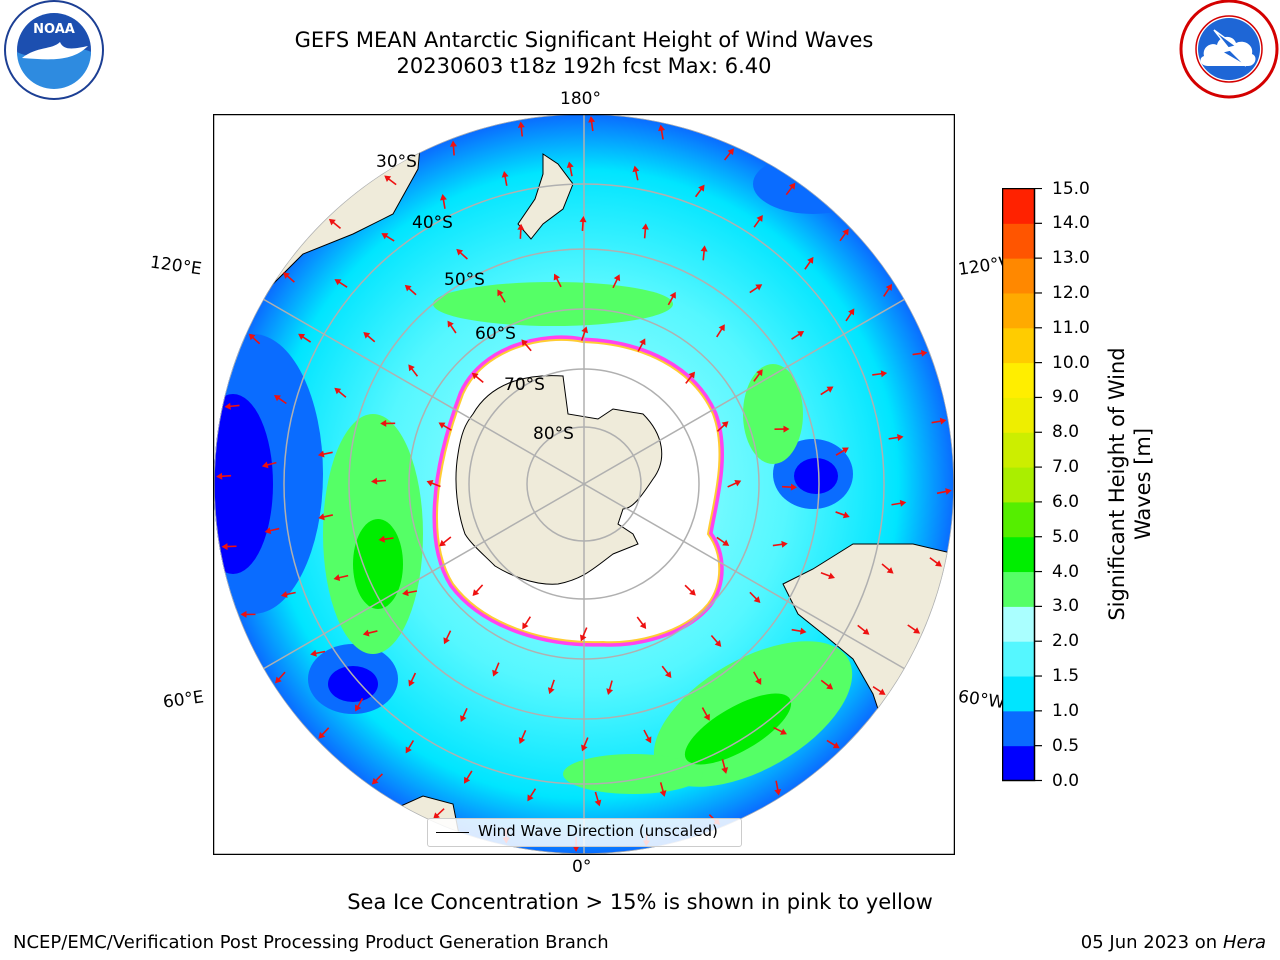  Describe the element at coordinates (1149, 942) in the screenshot. I see `footer-date-text: 05 Jun 2023 on` at that location.